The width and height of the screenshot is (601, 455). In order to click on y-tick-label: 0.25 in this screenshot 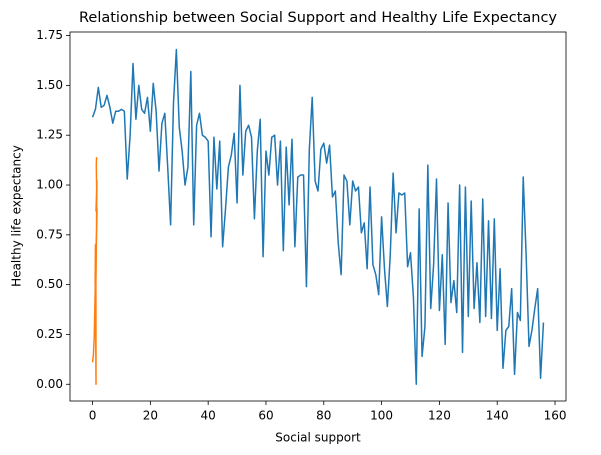, I will do `click(49, 334)`.